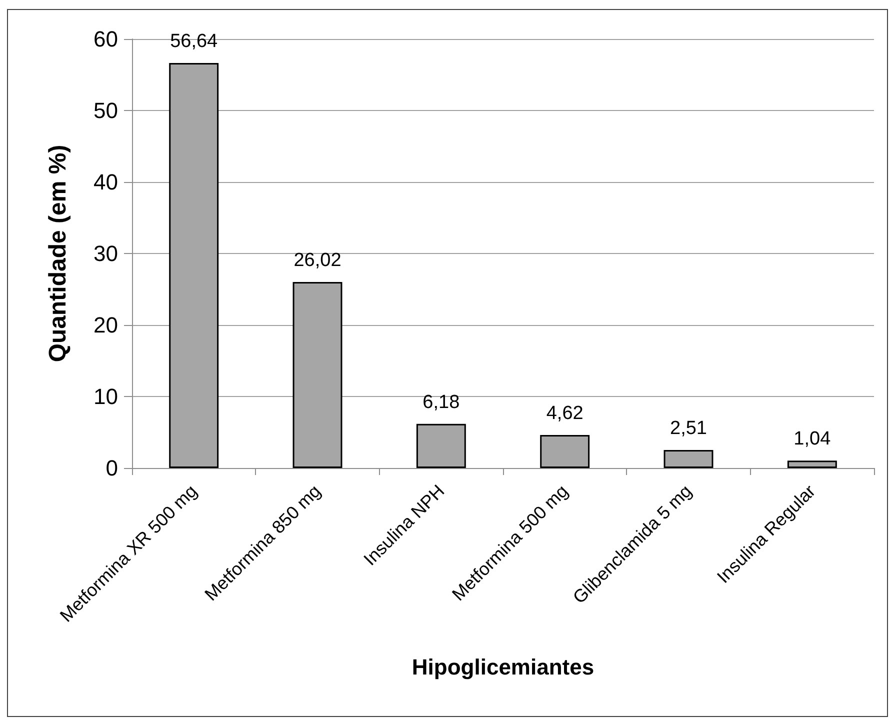  I want to click on data-label: 2,51, so click(688, 429).